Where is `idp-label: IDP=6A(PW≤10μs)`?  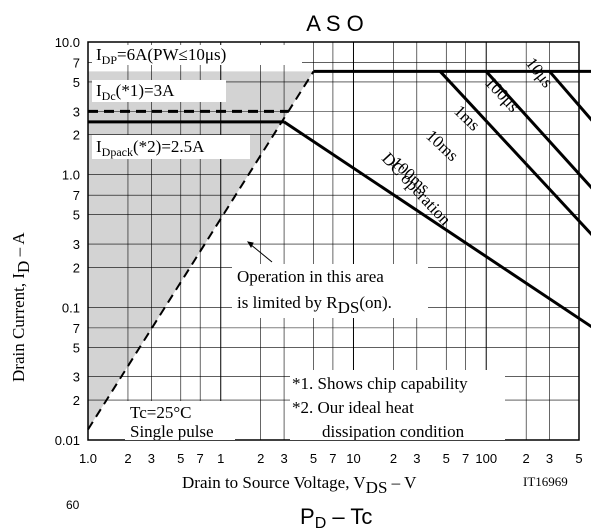 idp-label: IDP=6A(PW≤10μs) is located at coordinates (161, 56).